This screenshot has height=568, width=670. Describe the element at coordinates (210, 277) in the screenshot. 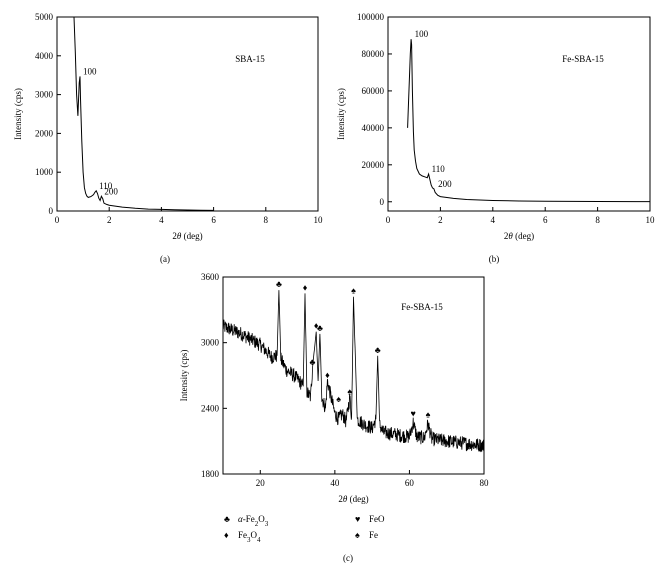

I see `y-tick-label: 3600` at that location.